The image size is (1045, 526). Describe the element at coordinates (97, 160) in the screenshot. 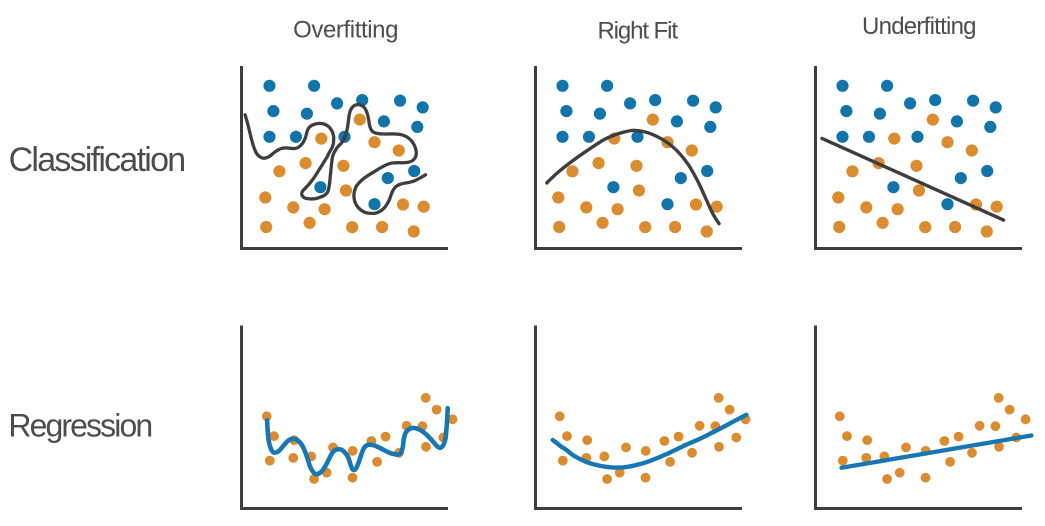

I see `svg-text: Classification` at that location.